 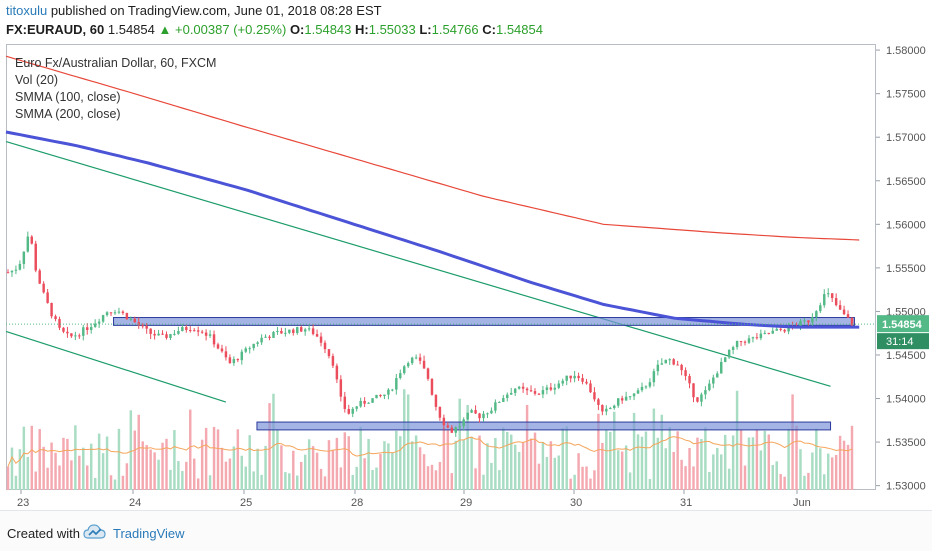 What do you see at coordinates (519, 29) in the screenshot?
I see `close-value: 1.54854` at bounding box center [519, 29].